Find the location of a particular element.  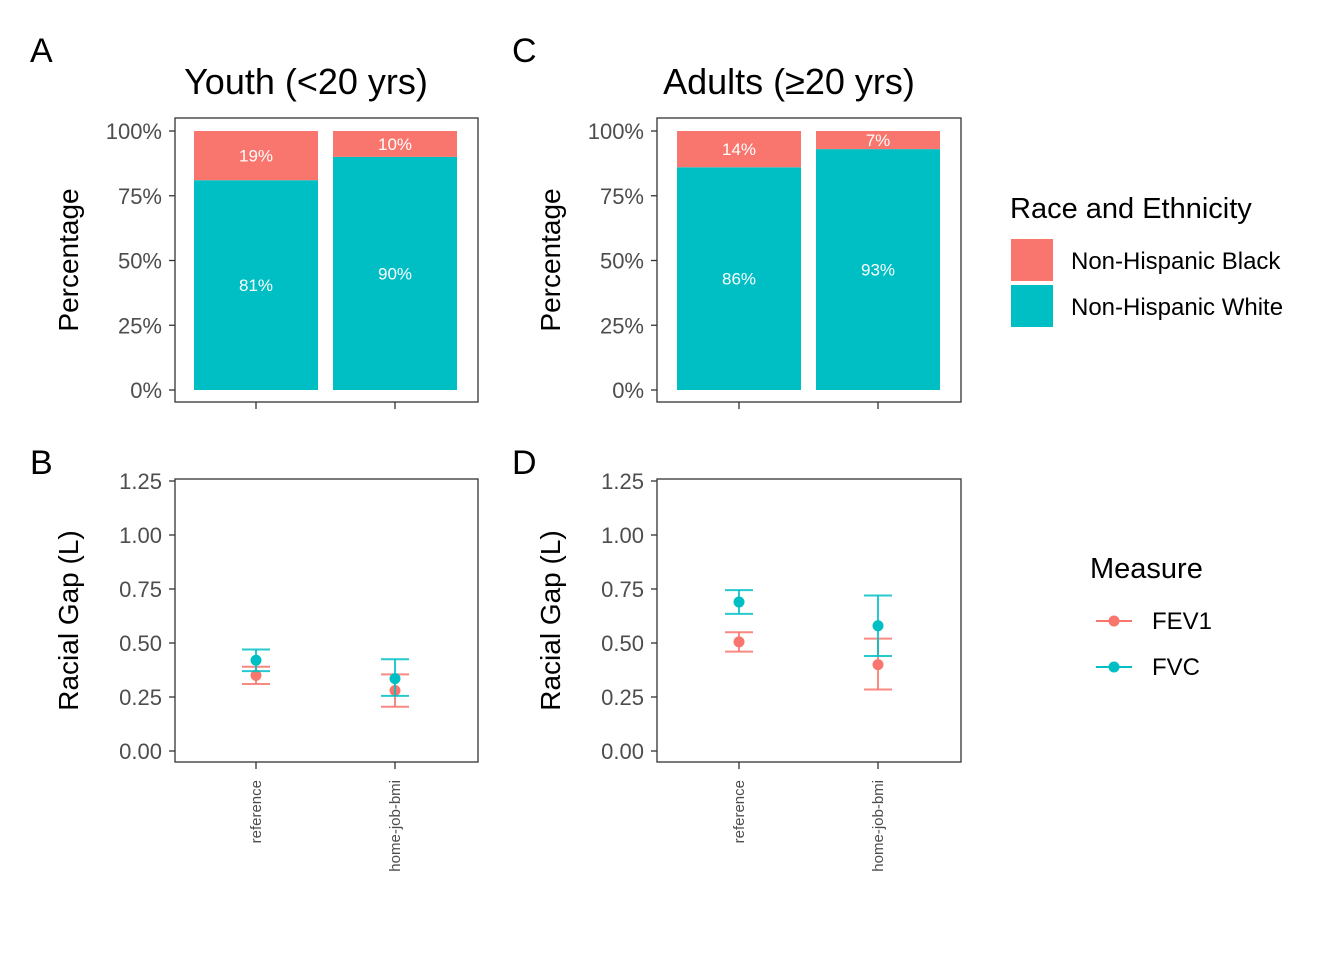

legend-label-fev1: FEV1 is located at coordinates (1182, 621).